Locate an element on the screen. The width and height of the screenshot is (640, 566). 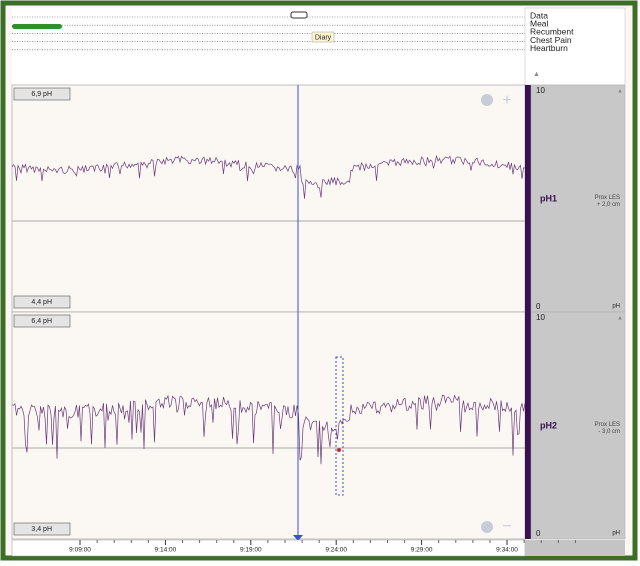
tooltip-box is located at coordinates (323, 37).